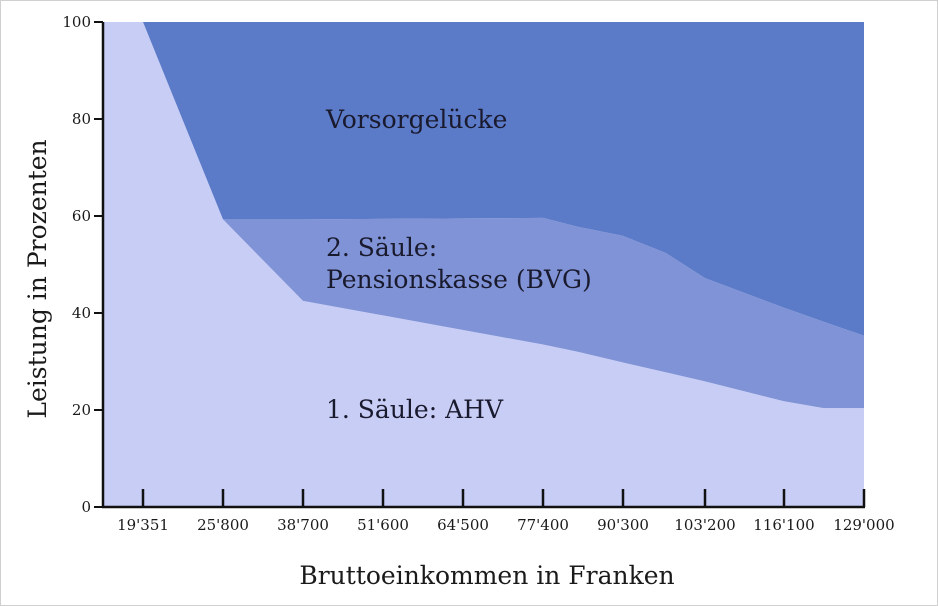  I want to click on y-ticks: 0 20 40 60 80 100, so click(82, 264).